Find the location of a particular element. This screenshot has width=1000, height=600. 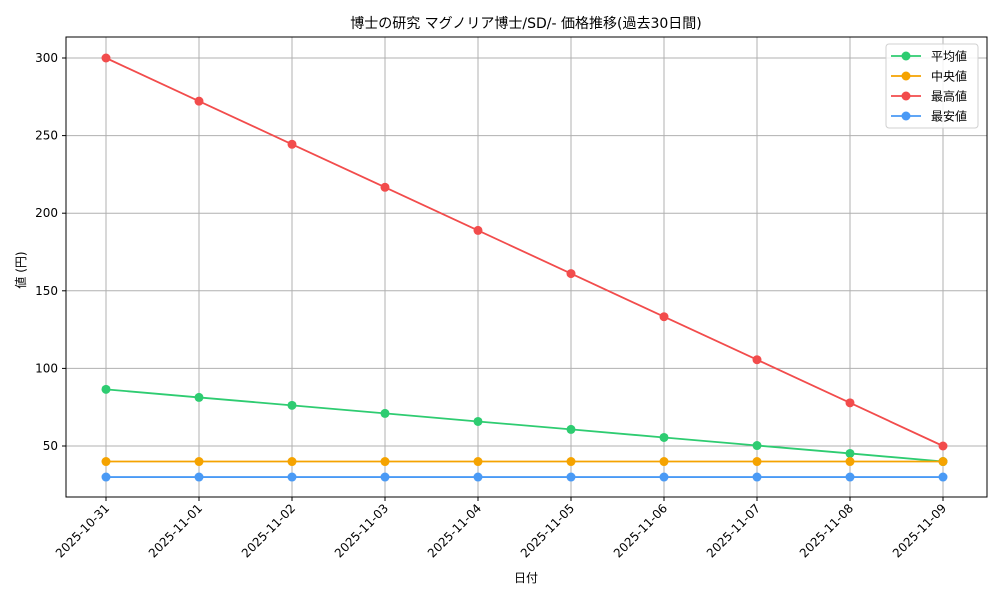

x-tick-label: 2025-10-31 is located at coordinates (82, 530).